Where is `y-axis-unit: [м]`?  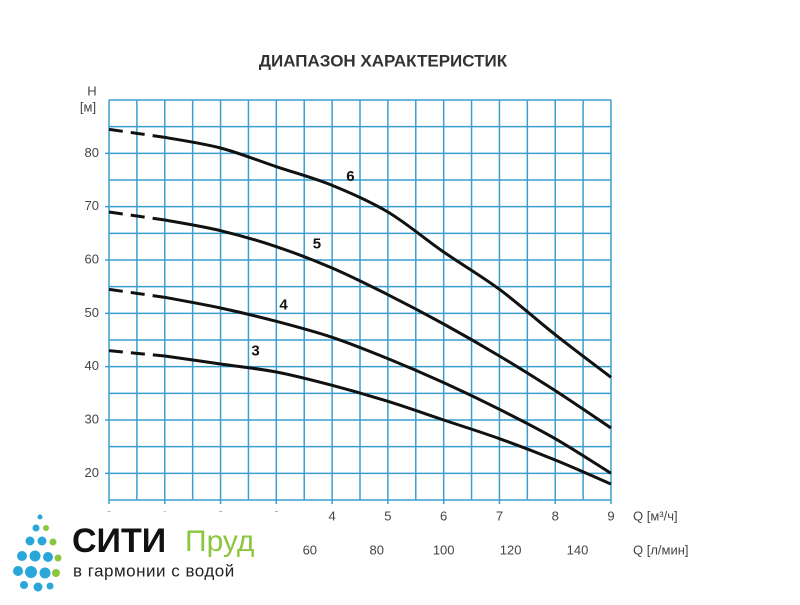 y-axis-unit: [м] is located at coordinates (88, 106).